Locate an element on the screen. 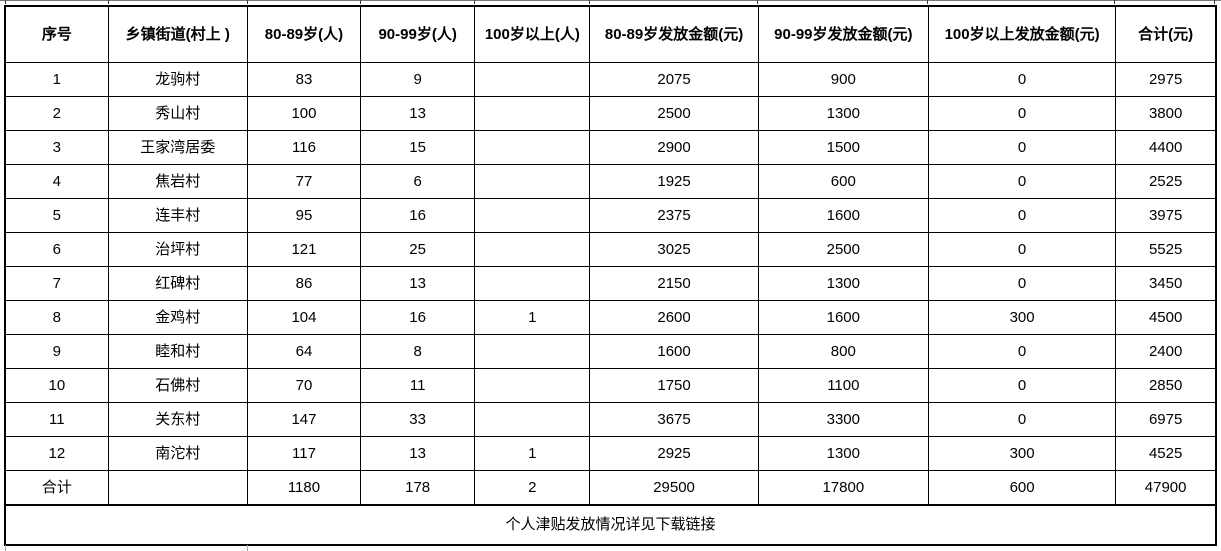 Image resolution: width=1221 pixels, height=551 pixels. column-header-amt9099: 90-99岁发放金额(元) is located at coordinates (843, 34).